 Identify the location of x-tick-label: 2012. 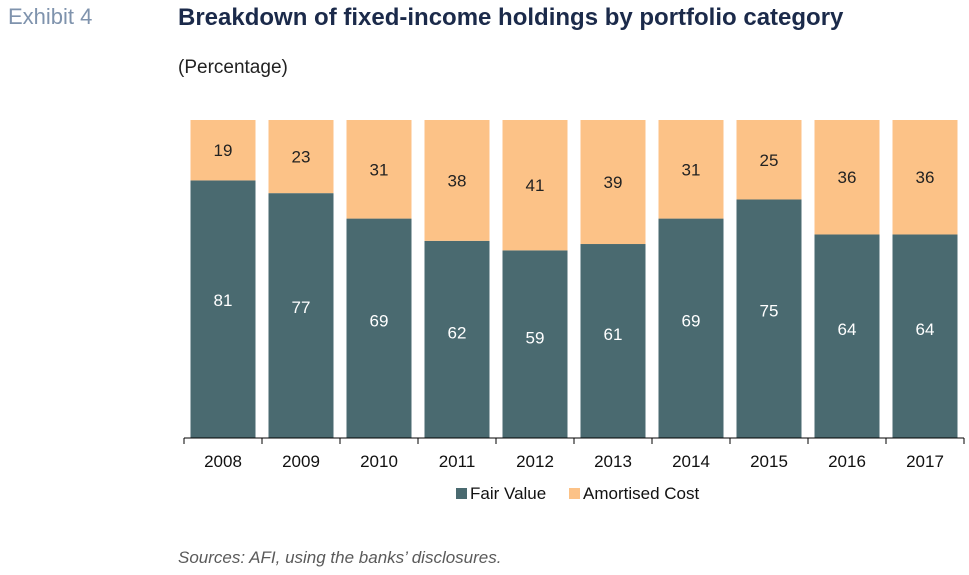
(535, 461).